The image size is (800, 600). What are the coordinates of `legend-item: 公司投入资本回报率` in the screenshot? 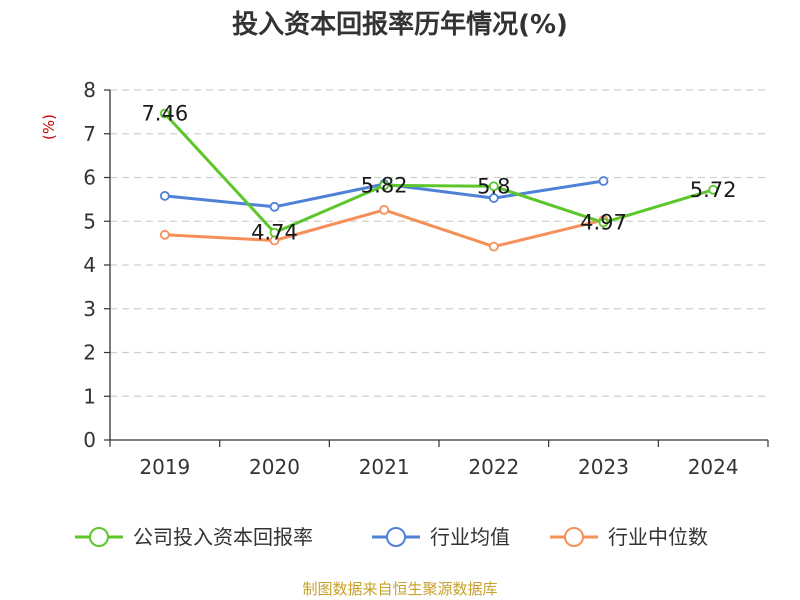 It's located at (194, 537).